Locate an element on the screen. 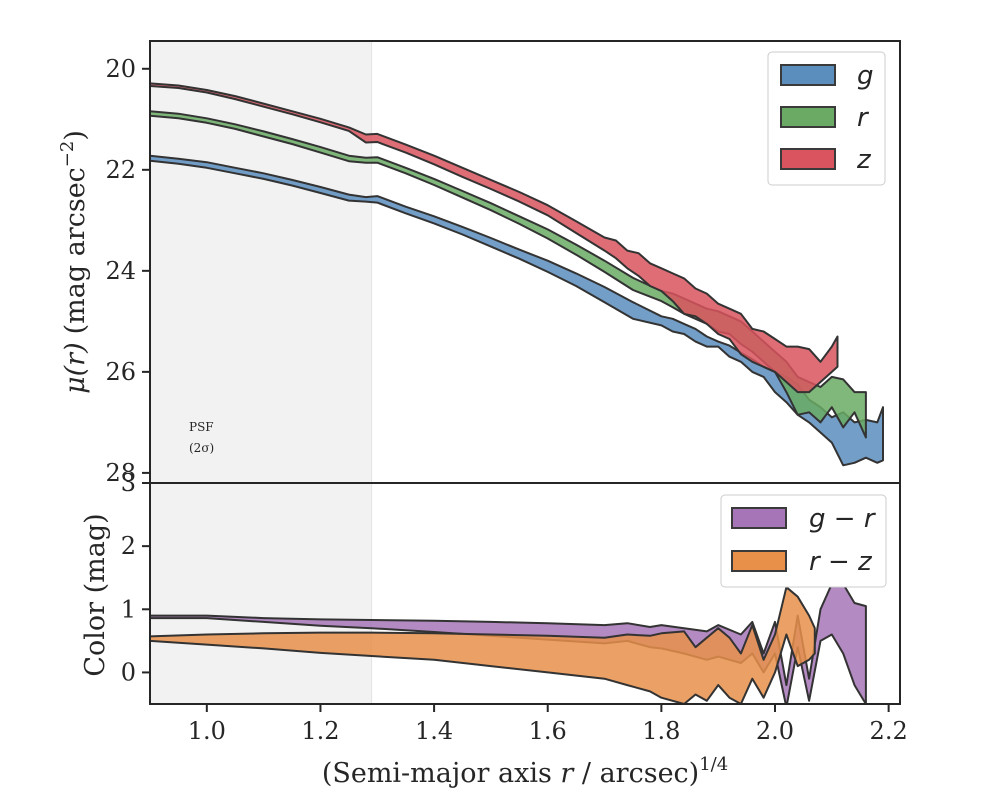 This screenshot has height=800, width=1000. psf-shaded-region-bottom is located at coordinates (261, 593).